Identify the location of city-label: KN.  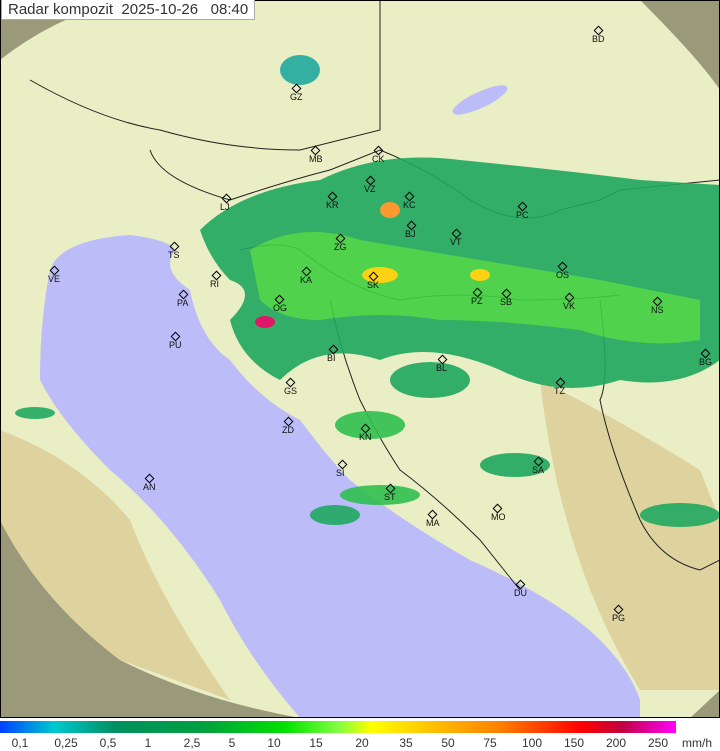
(365, 437).